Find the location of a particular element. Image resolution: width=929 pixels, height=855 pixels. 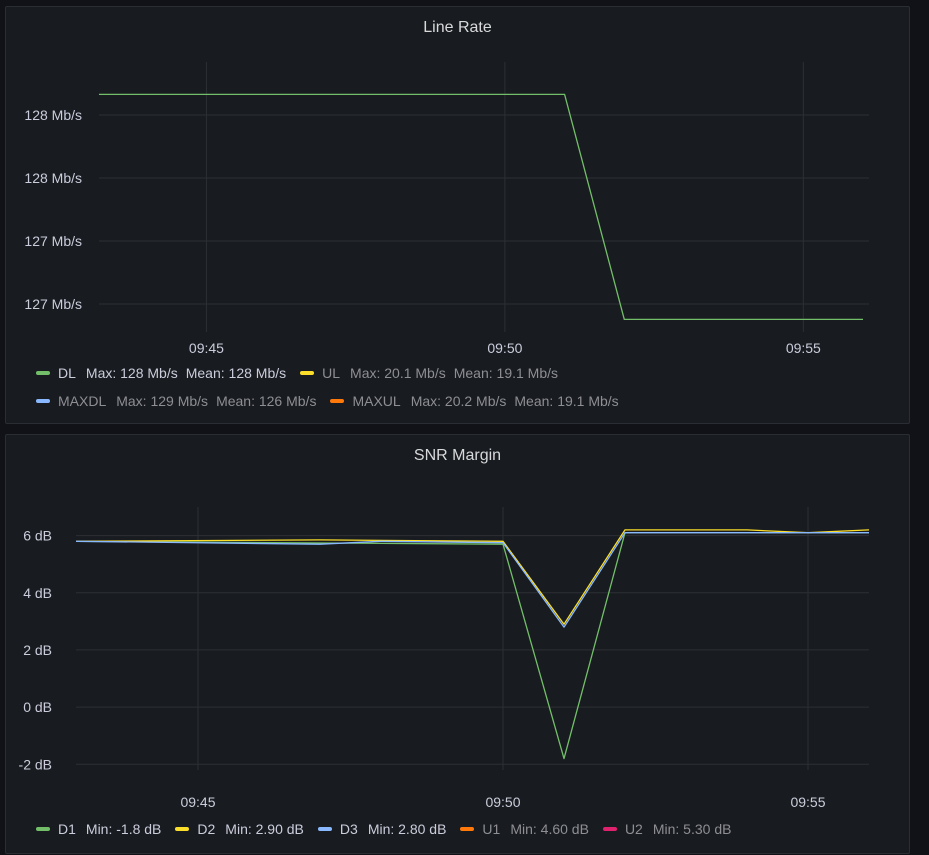

legend-item-u2: U2 Min: 5.30 dB is located at coordinates (671, 829).